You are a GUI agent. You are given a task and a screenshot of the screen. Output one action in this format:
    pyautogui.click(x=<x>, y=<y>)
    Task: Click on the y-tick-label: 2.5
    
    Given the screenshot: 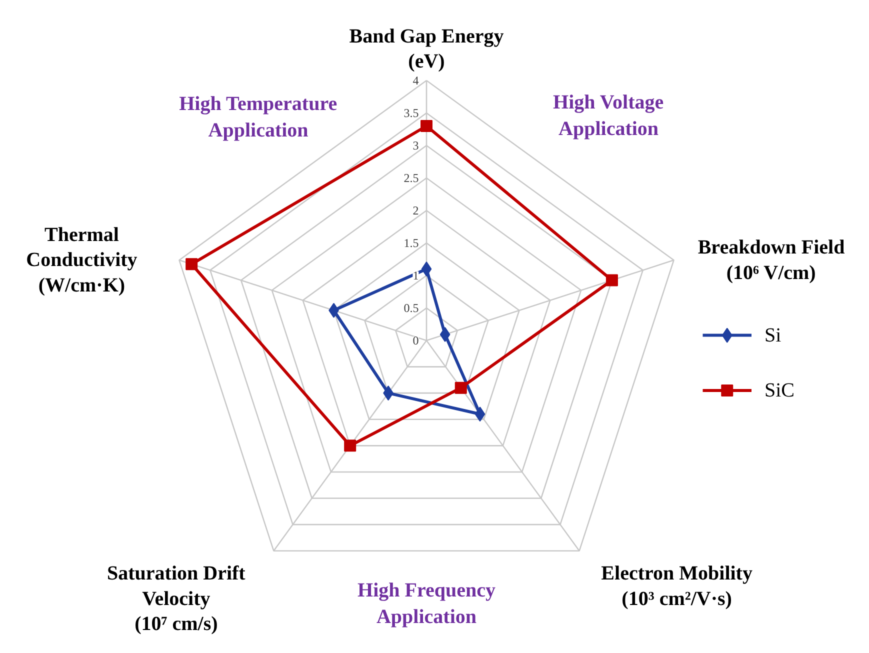 What is the action you would take?
    pyautogui.click(x=411, y=178)
    